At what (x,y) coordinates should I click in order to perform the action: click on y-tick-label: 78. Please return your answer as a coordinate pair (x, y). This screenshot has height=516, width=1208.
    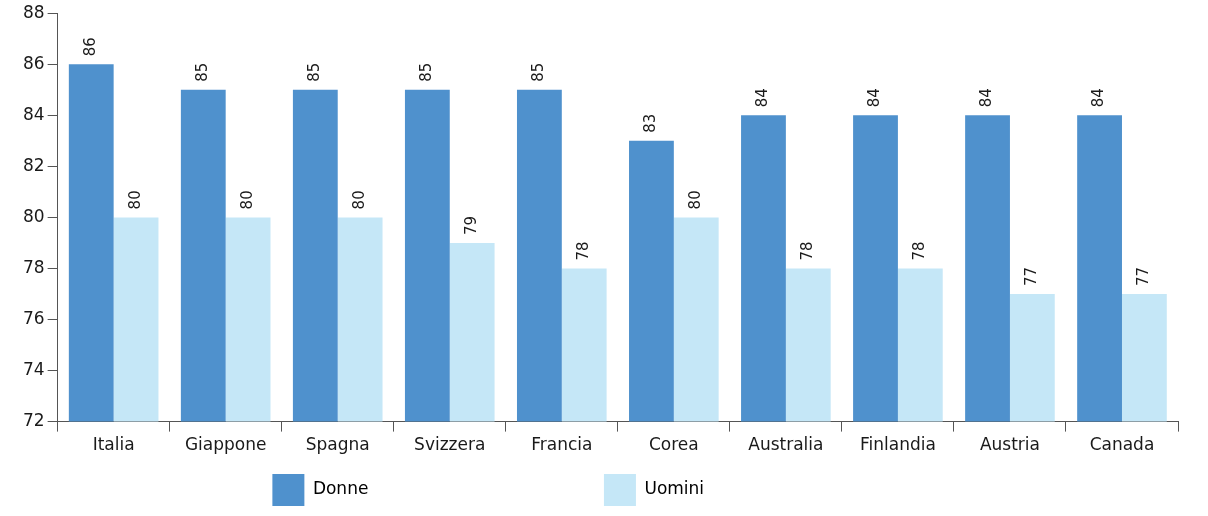
    Looking at the image, I should click on (33, 266).